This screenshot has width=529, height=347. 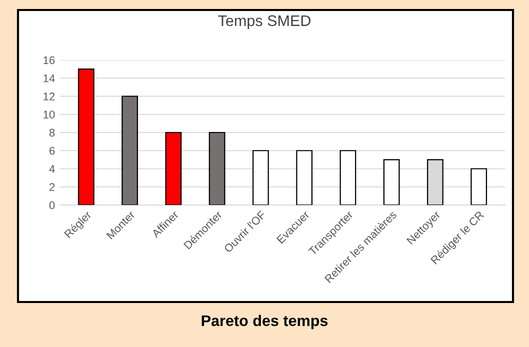 I want to click on text: Pareto des temps, so click(x=265, y=322).